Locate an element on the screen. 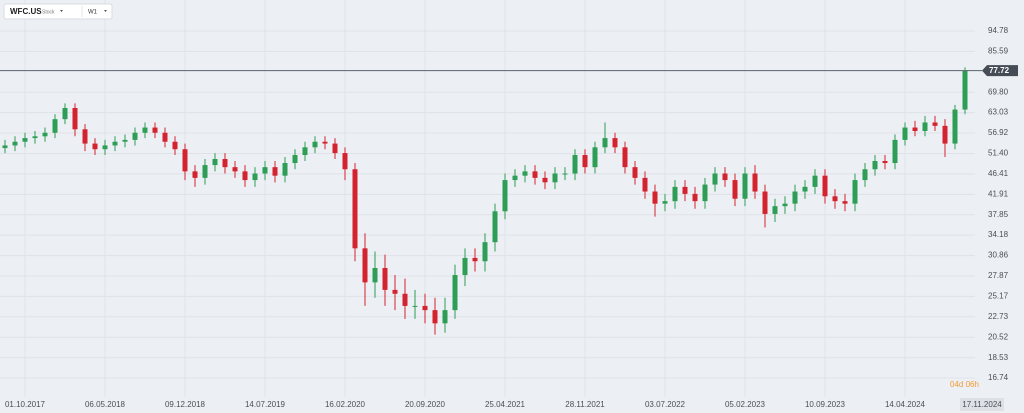 This screenshot has height=413, width=1024. y-tick-label: 18.53 is located at coordinates (998, 357).